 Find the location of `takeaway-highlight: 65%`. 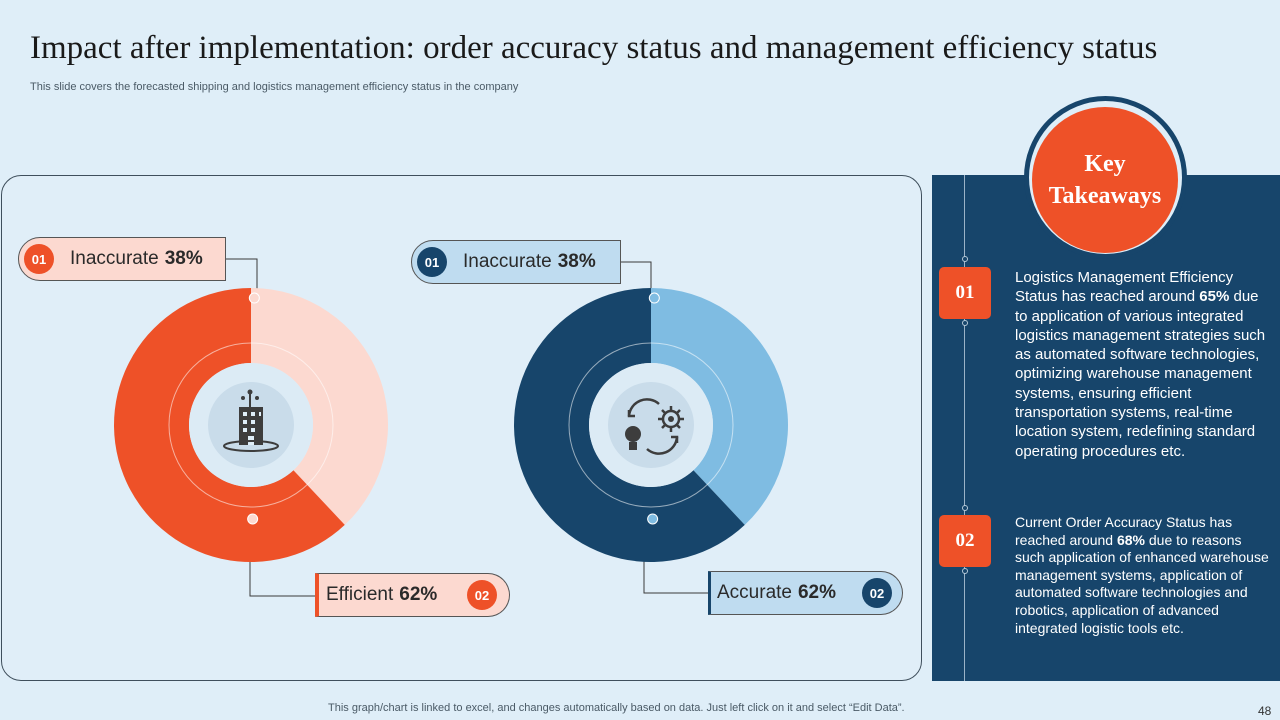

takeaway-highlight: 65% is located at coordinates (1214, 297).